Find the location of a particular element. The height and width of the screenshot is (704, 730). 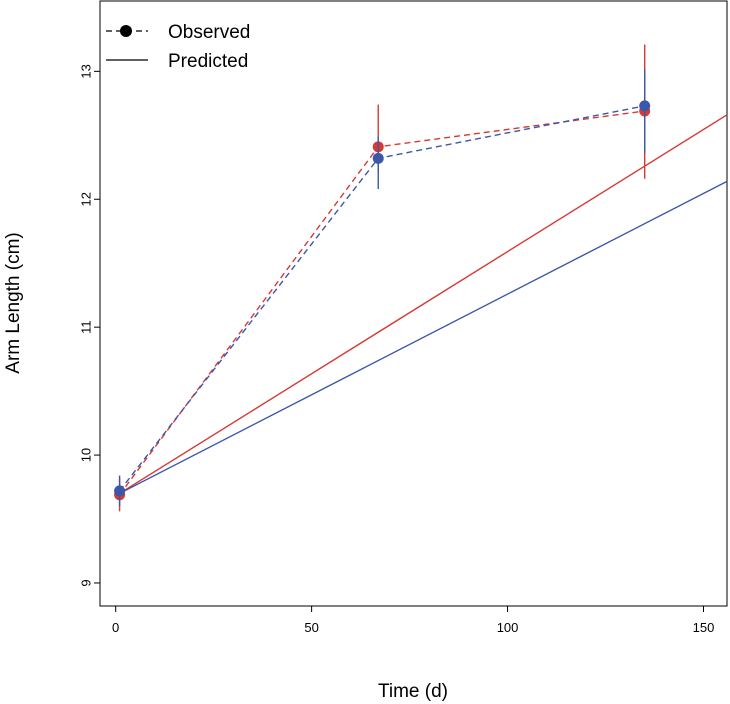

x-axis-title: Time (d) is located at coordinates (413, 691).